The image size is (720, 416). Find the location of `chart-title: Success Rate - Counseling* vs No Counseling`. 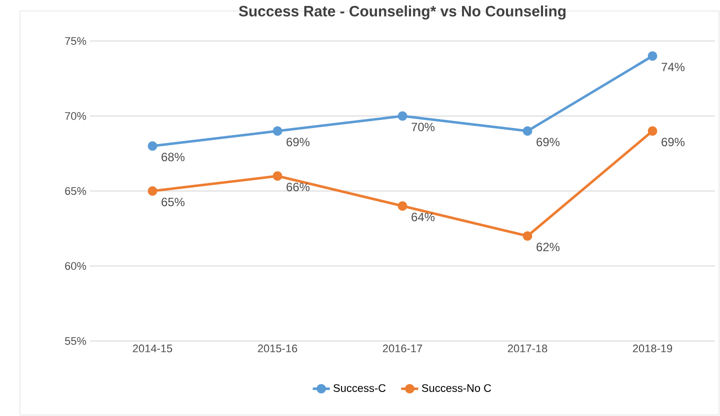

chart-title: Success Rate - Counseling* vs No Counseling is located at coordinates (402, 13).